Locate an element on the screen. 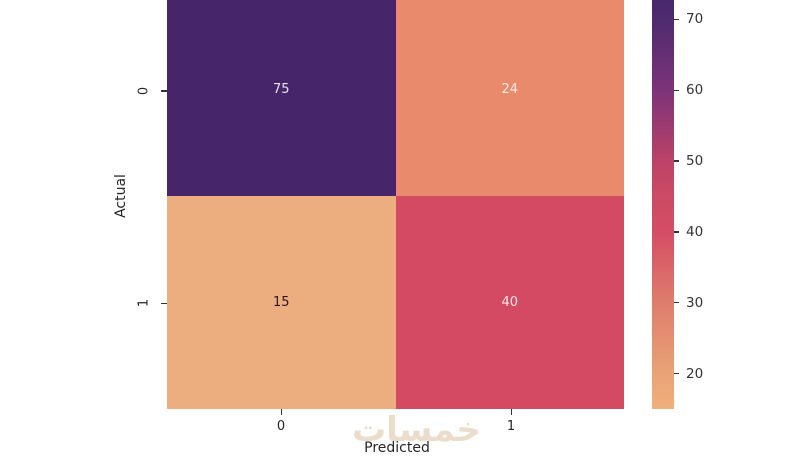  khamsat-watermark: خمسات is located at coordinates (416, 430).